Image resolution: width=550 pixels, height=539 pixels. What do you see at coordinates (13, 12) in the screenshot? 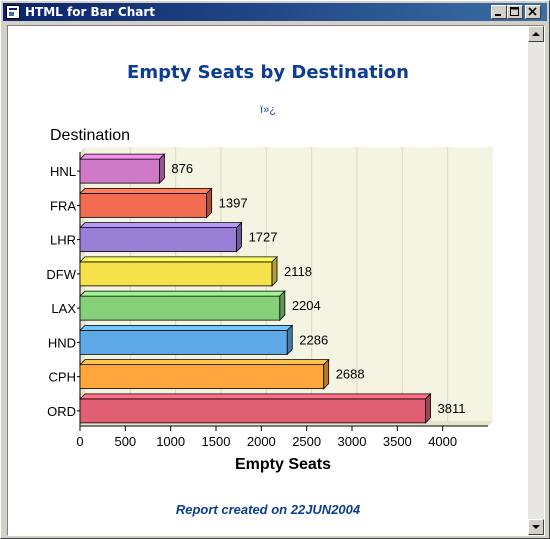
I see `app-icon` at bounding box center [13, 12].